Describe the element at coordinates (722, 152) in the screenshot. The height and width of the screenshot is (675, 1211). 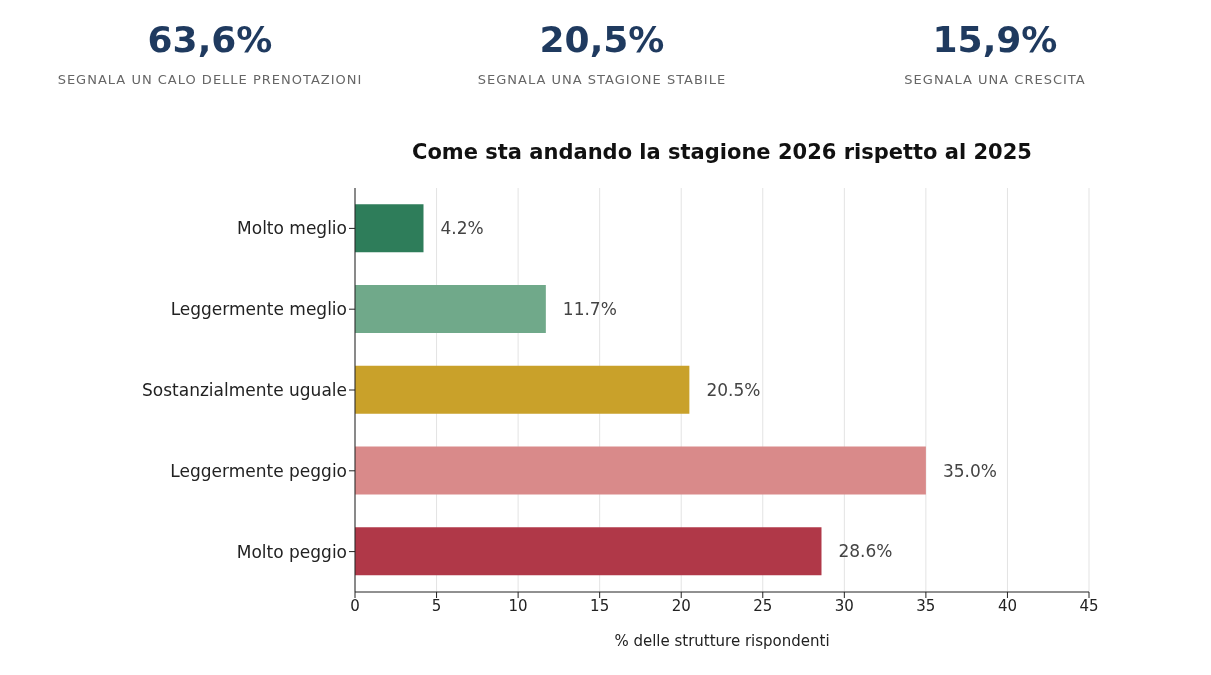
I see `chart-title: Come sta andando la stagione 2026 rispetto al 2025` at that location.